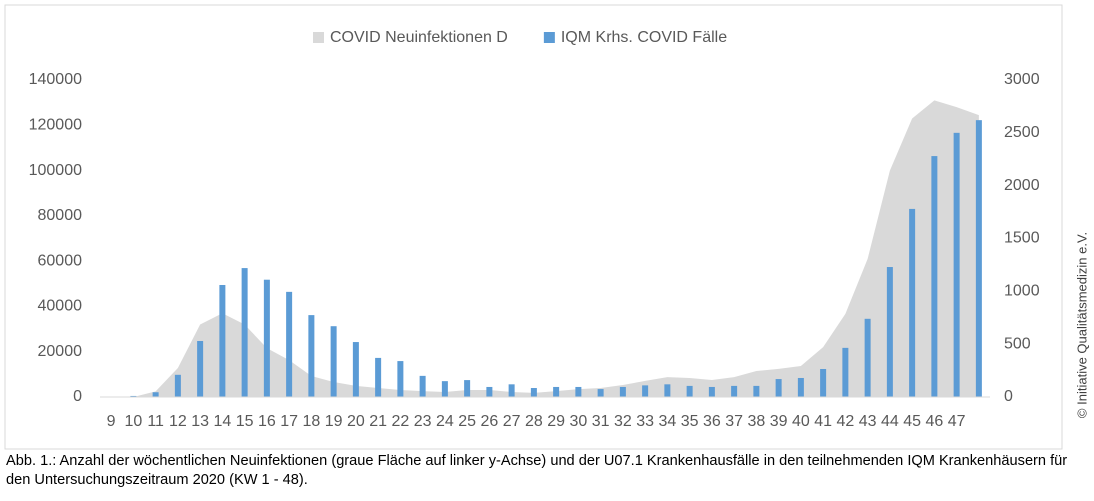 This screenshot has height=501, width=1094. Describe the element at coordinates (556, 421) in the screenshot. I see `x-tick-label: 29` at that location.